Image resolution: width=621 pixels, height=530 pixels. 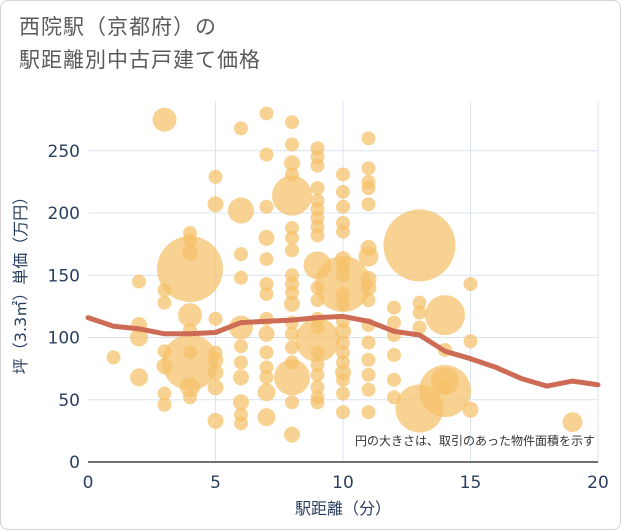 I want to click on y-tick-label: 0, so click(x=74, y=463).